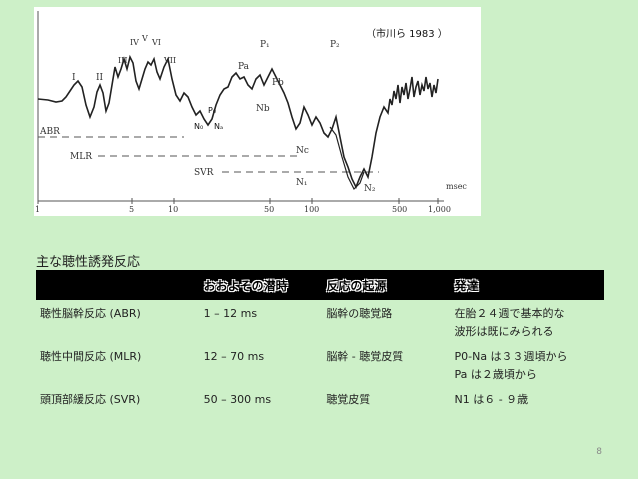 Image resolution: width=638 pixels, height=479 pixels. Describe the element at coordinates (263, 109) in the screenshot. I see `wave-label: Nb` at that location.